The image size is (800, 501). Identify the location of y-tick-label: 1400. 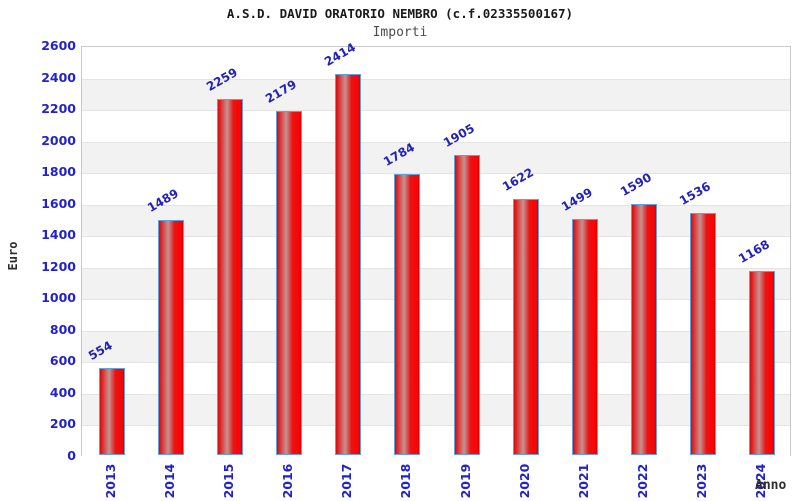
(58, 235).